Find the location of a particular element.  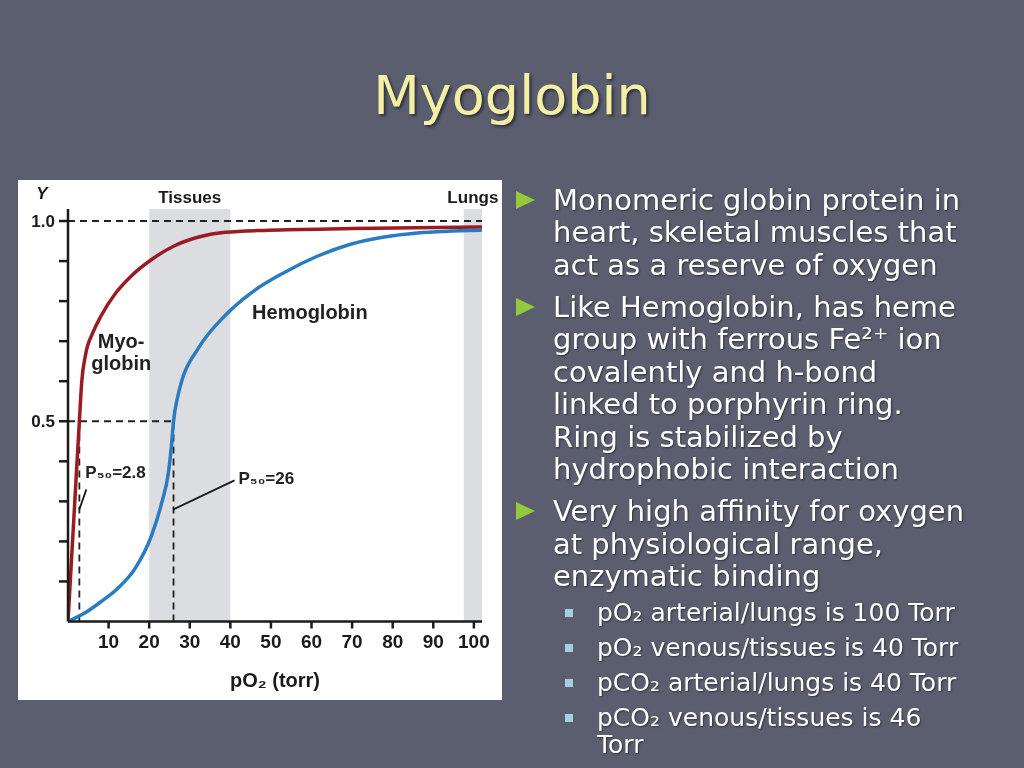

x-axis-title: pO₂ (torr) is located at coordinates (275, 680).